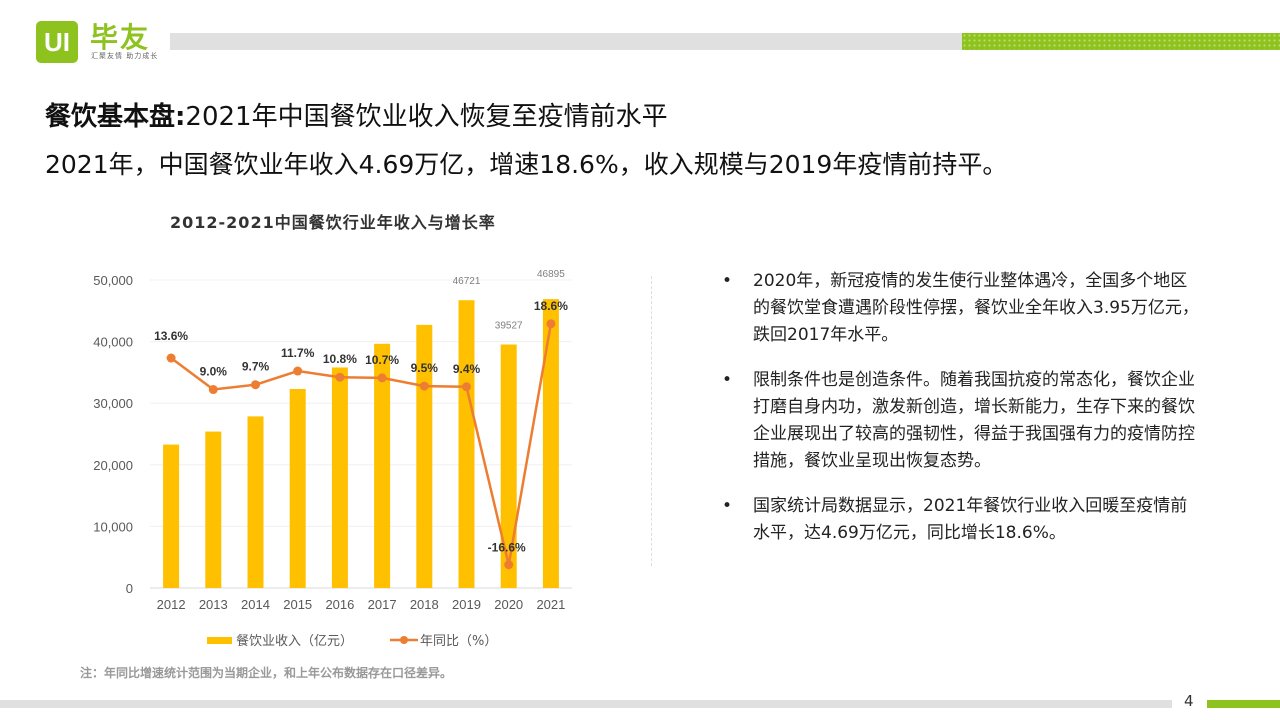 The height and width of the screenshot is (720, 1280). Describe the element at coordinates (113, 465) in the screenshot. I see `y-tick-label: 20,000` at that location.